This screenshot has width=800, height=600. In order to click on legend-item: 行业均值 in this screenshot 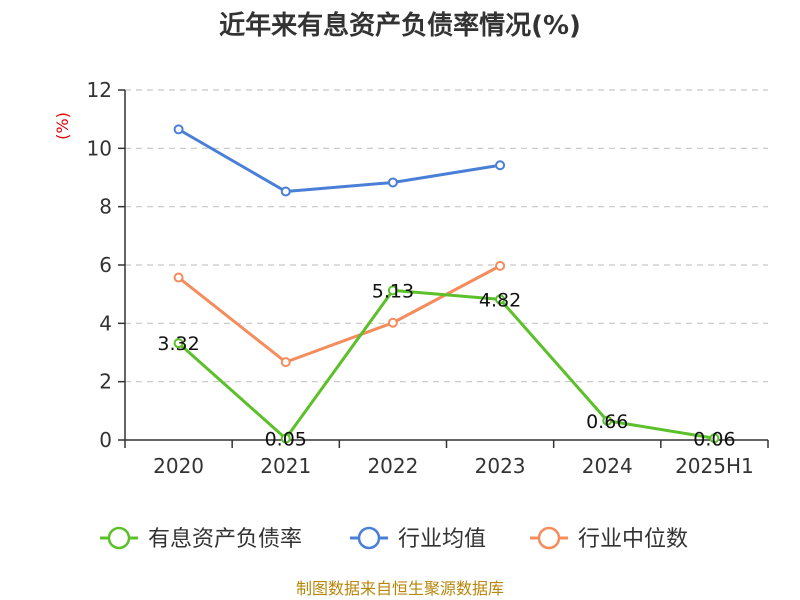, I will do `click(418, 539)`.